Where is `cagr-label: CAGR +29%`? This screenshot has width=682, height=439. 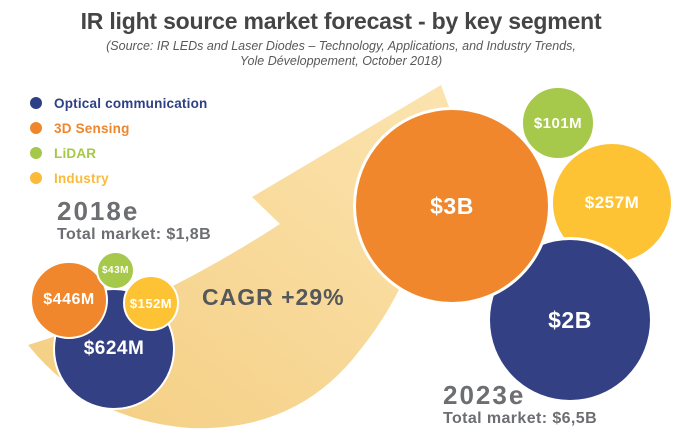 cagr-label: CAGR +29% is located at coordinates (273, 297).